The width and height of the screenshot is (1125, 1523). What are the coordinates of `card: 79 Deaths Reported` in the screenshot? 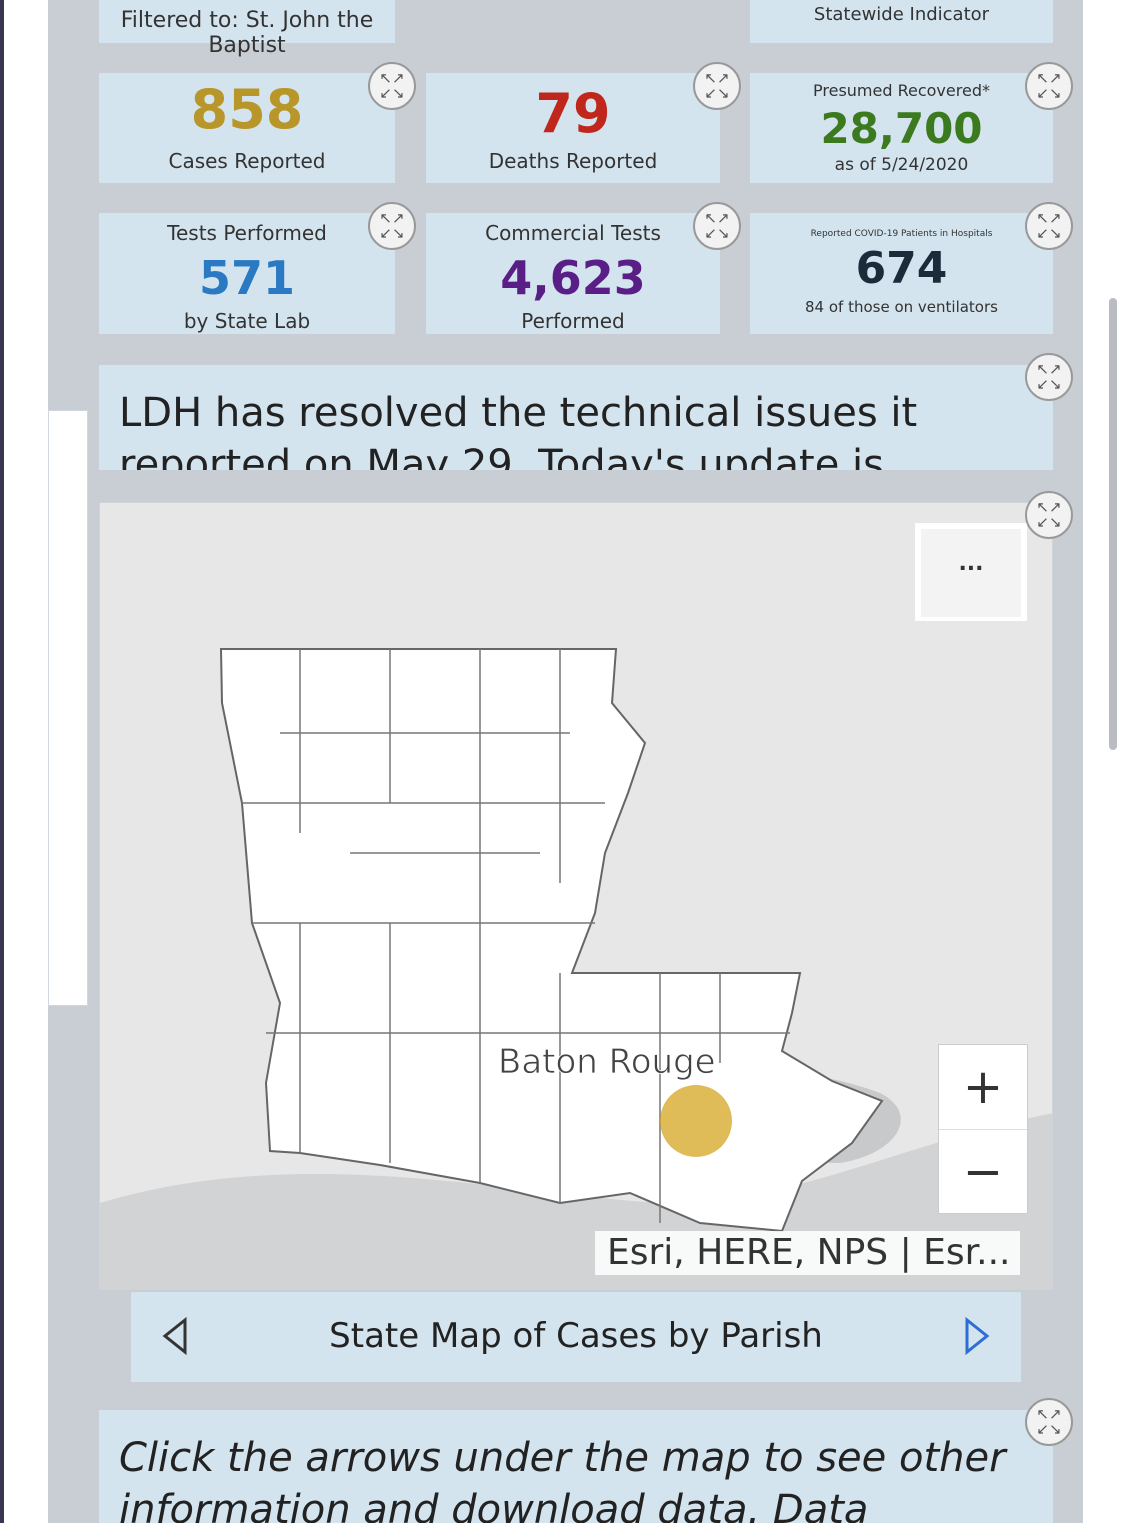 It's located at (573, 128).